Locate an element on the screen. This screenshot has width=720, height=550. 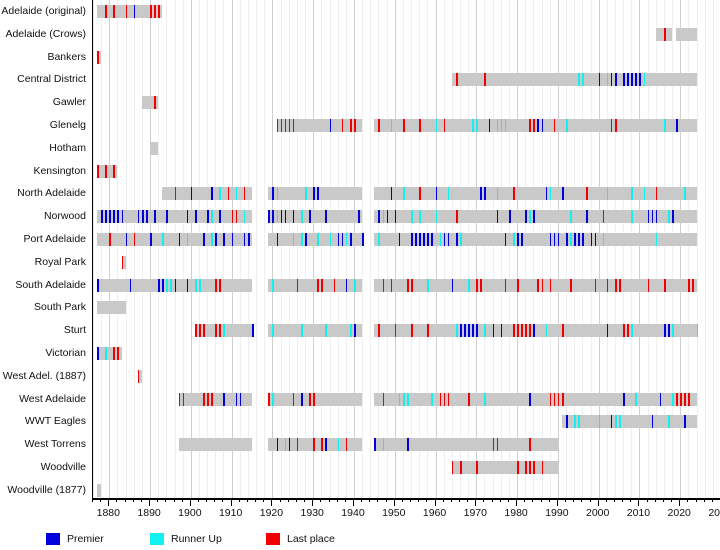
category-label: WWT Eagles is located at coordinates (55, 421).